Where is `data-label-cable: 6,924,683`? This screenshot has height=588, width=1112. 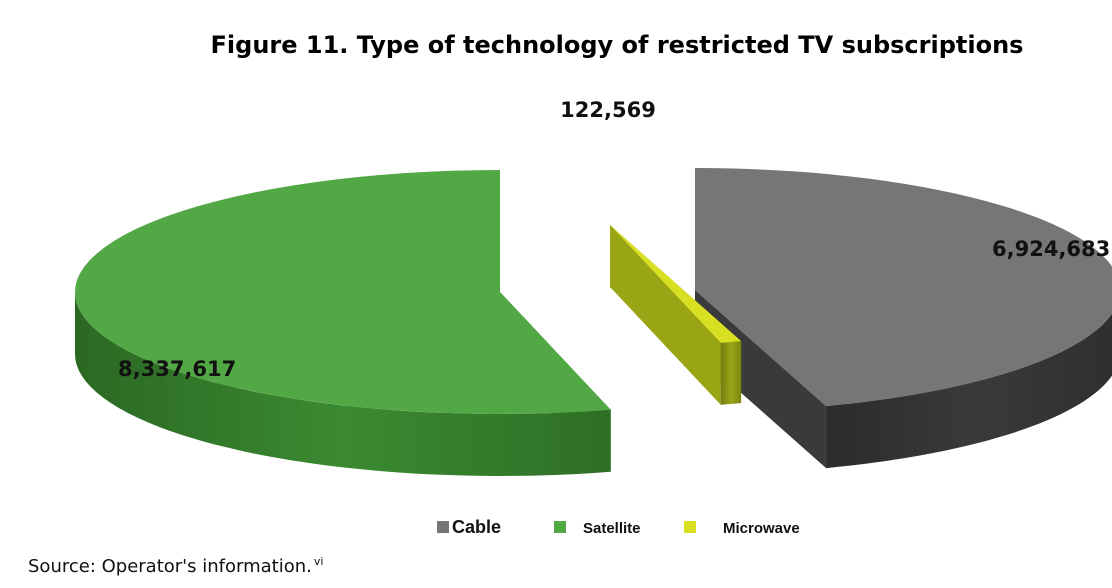 data-label-cable: 6,924,683 is located at coordinates (1051, 249).